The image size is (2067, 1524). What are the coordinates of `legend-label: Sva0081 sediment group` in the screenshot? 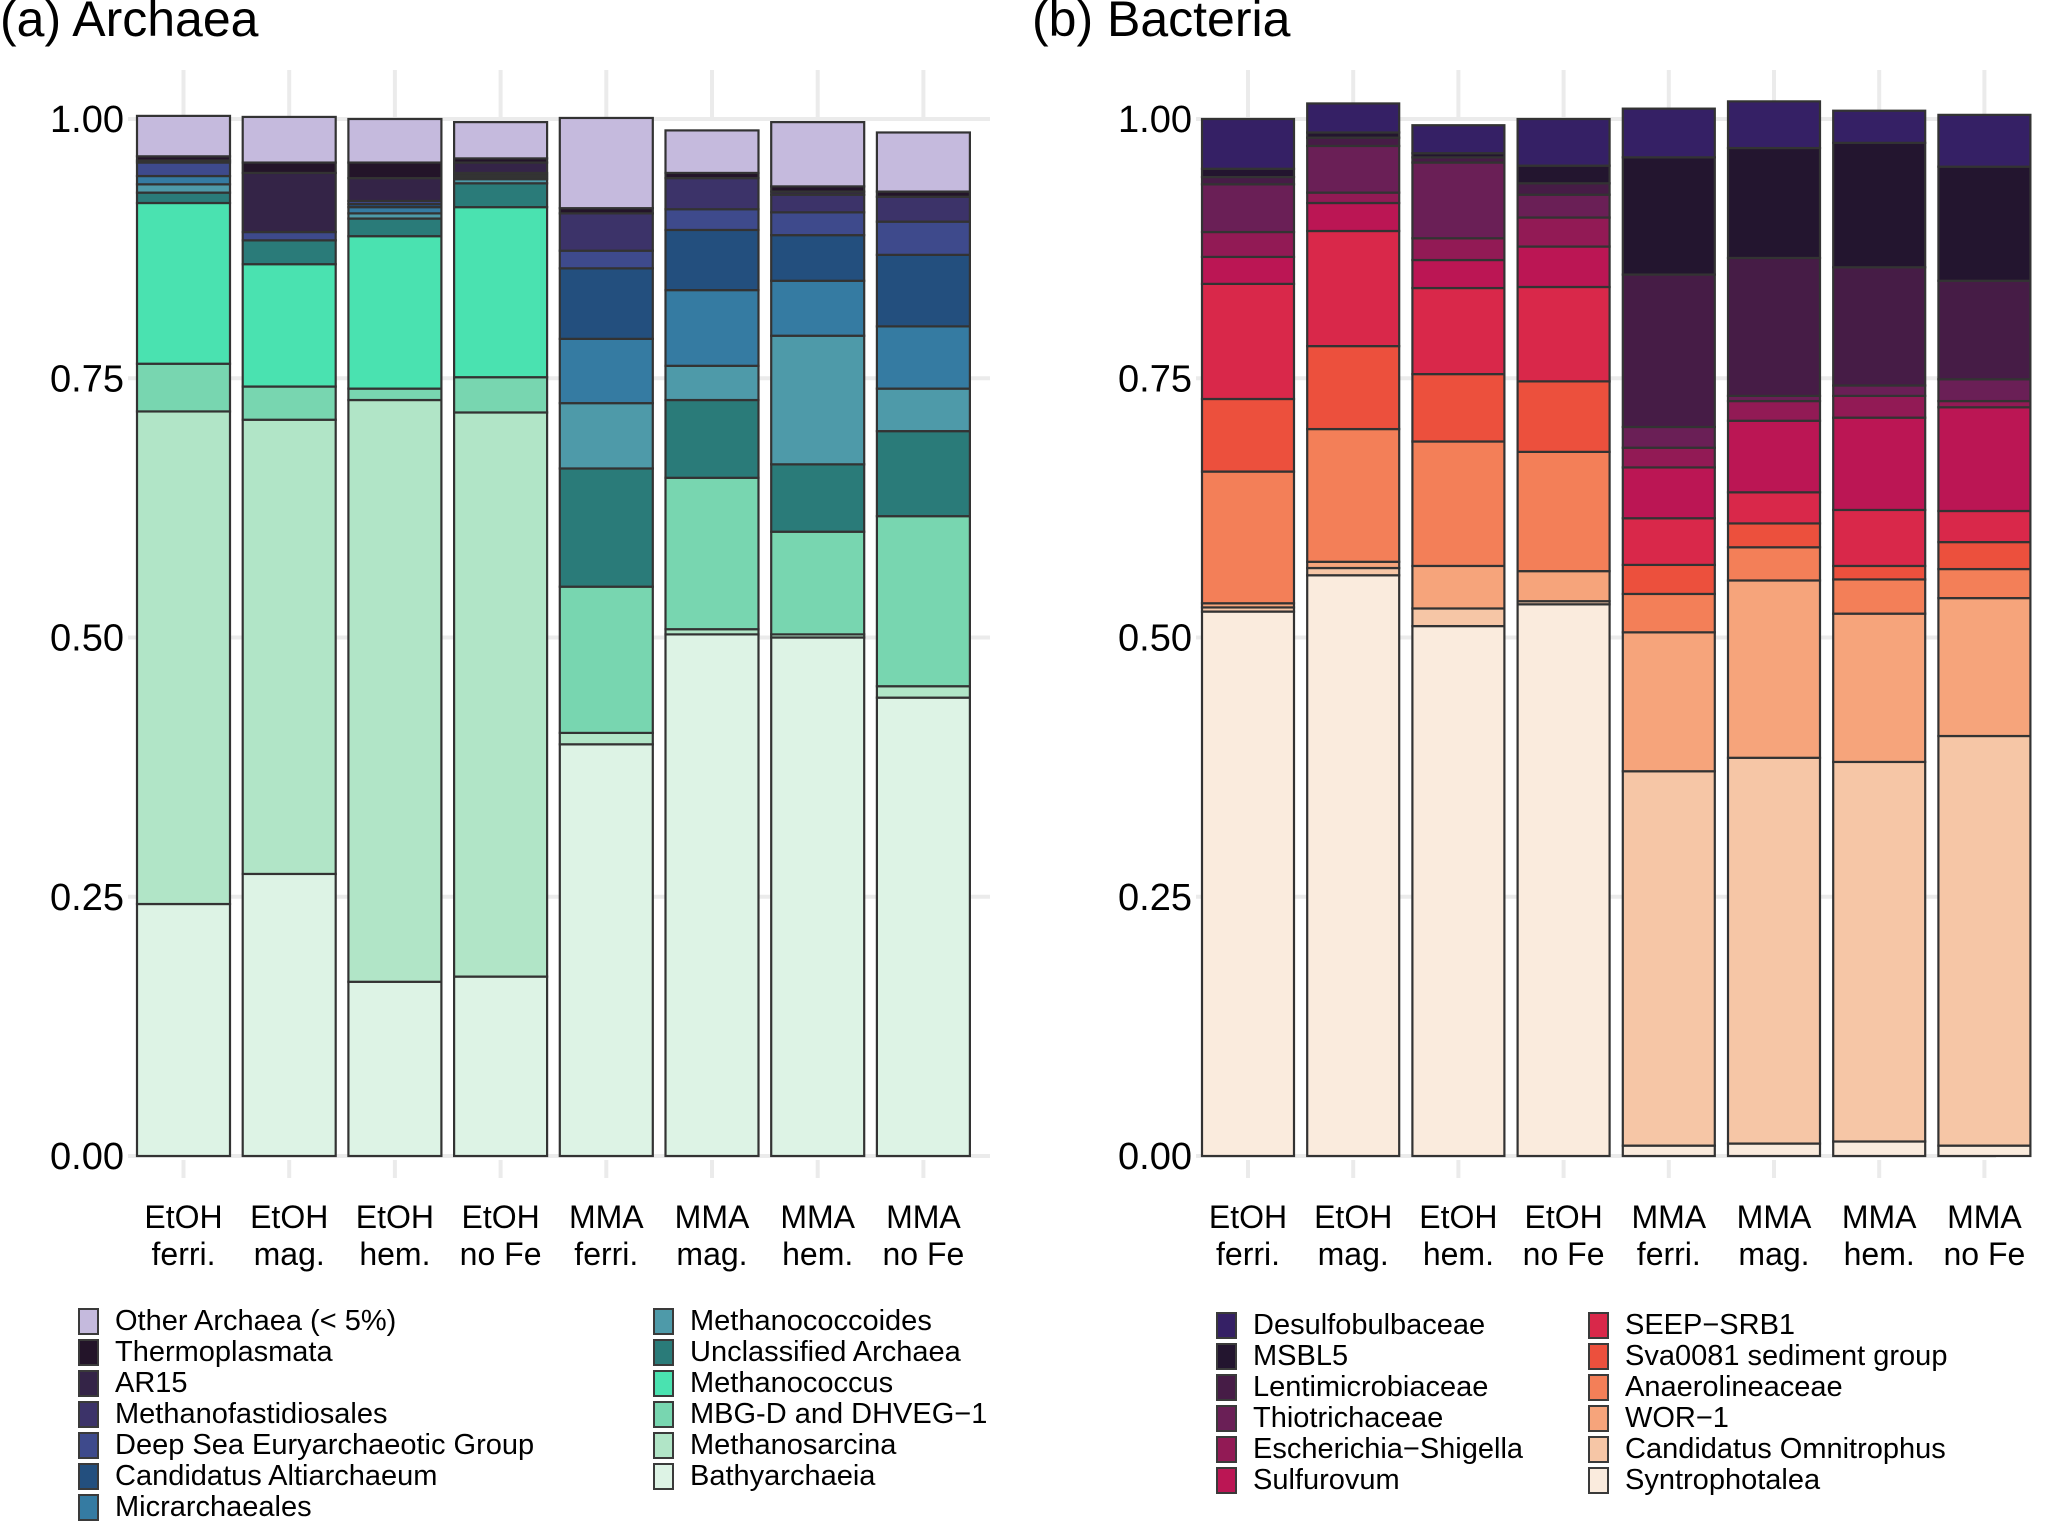 It's located at (1786, 1356).